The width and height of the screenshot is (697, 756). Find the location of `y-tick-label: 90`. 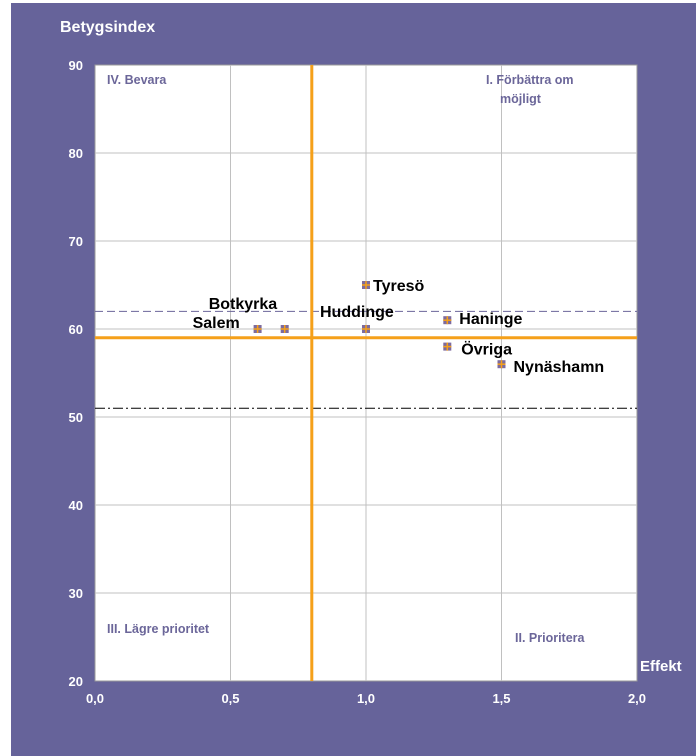

y-tick-label: 90 is located at coordinates (76, 65).